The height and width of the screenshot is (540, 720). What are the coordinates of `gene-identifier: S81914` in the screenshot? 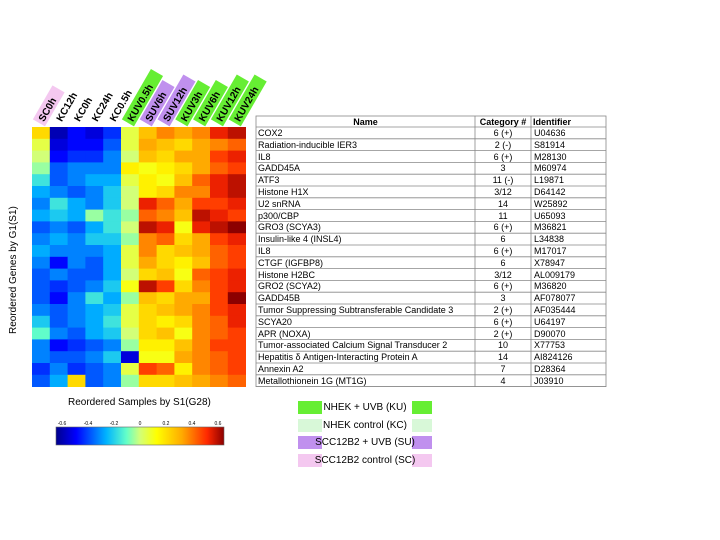 It's located at (550, 144).